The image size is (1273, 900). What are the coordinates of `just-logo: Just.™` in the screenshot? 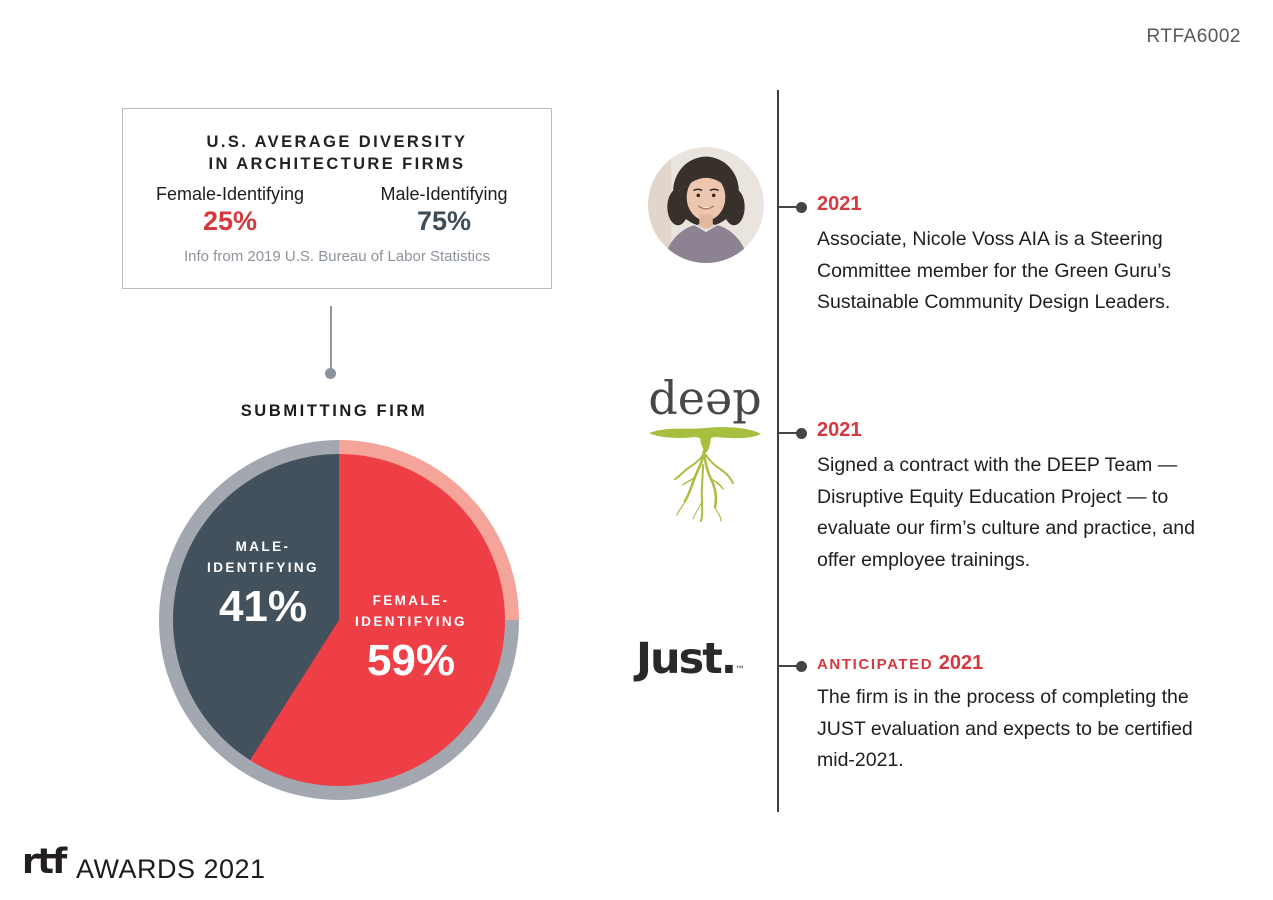 It's located at (690, 659).